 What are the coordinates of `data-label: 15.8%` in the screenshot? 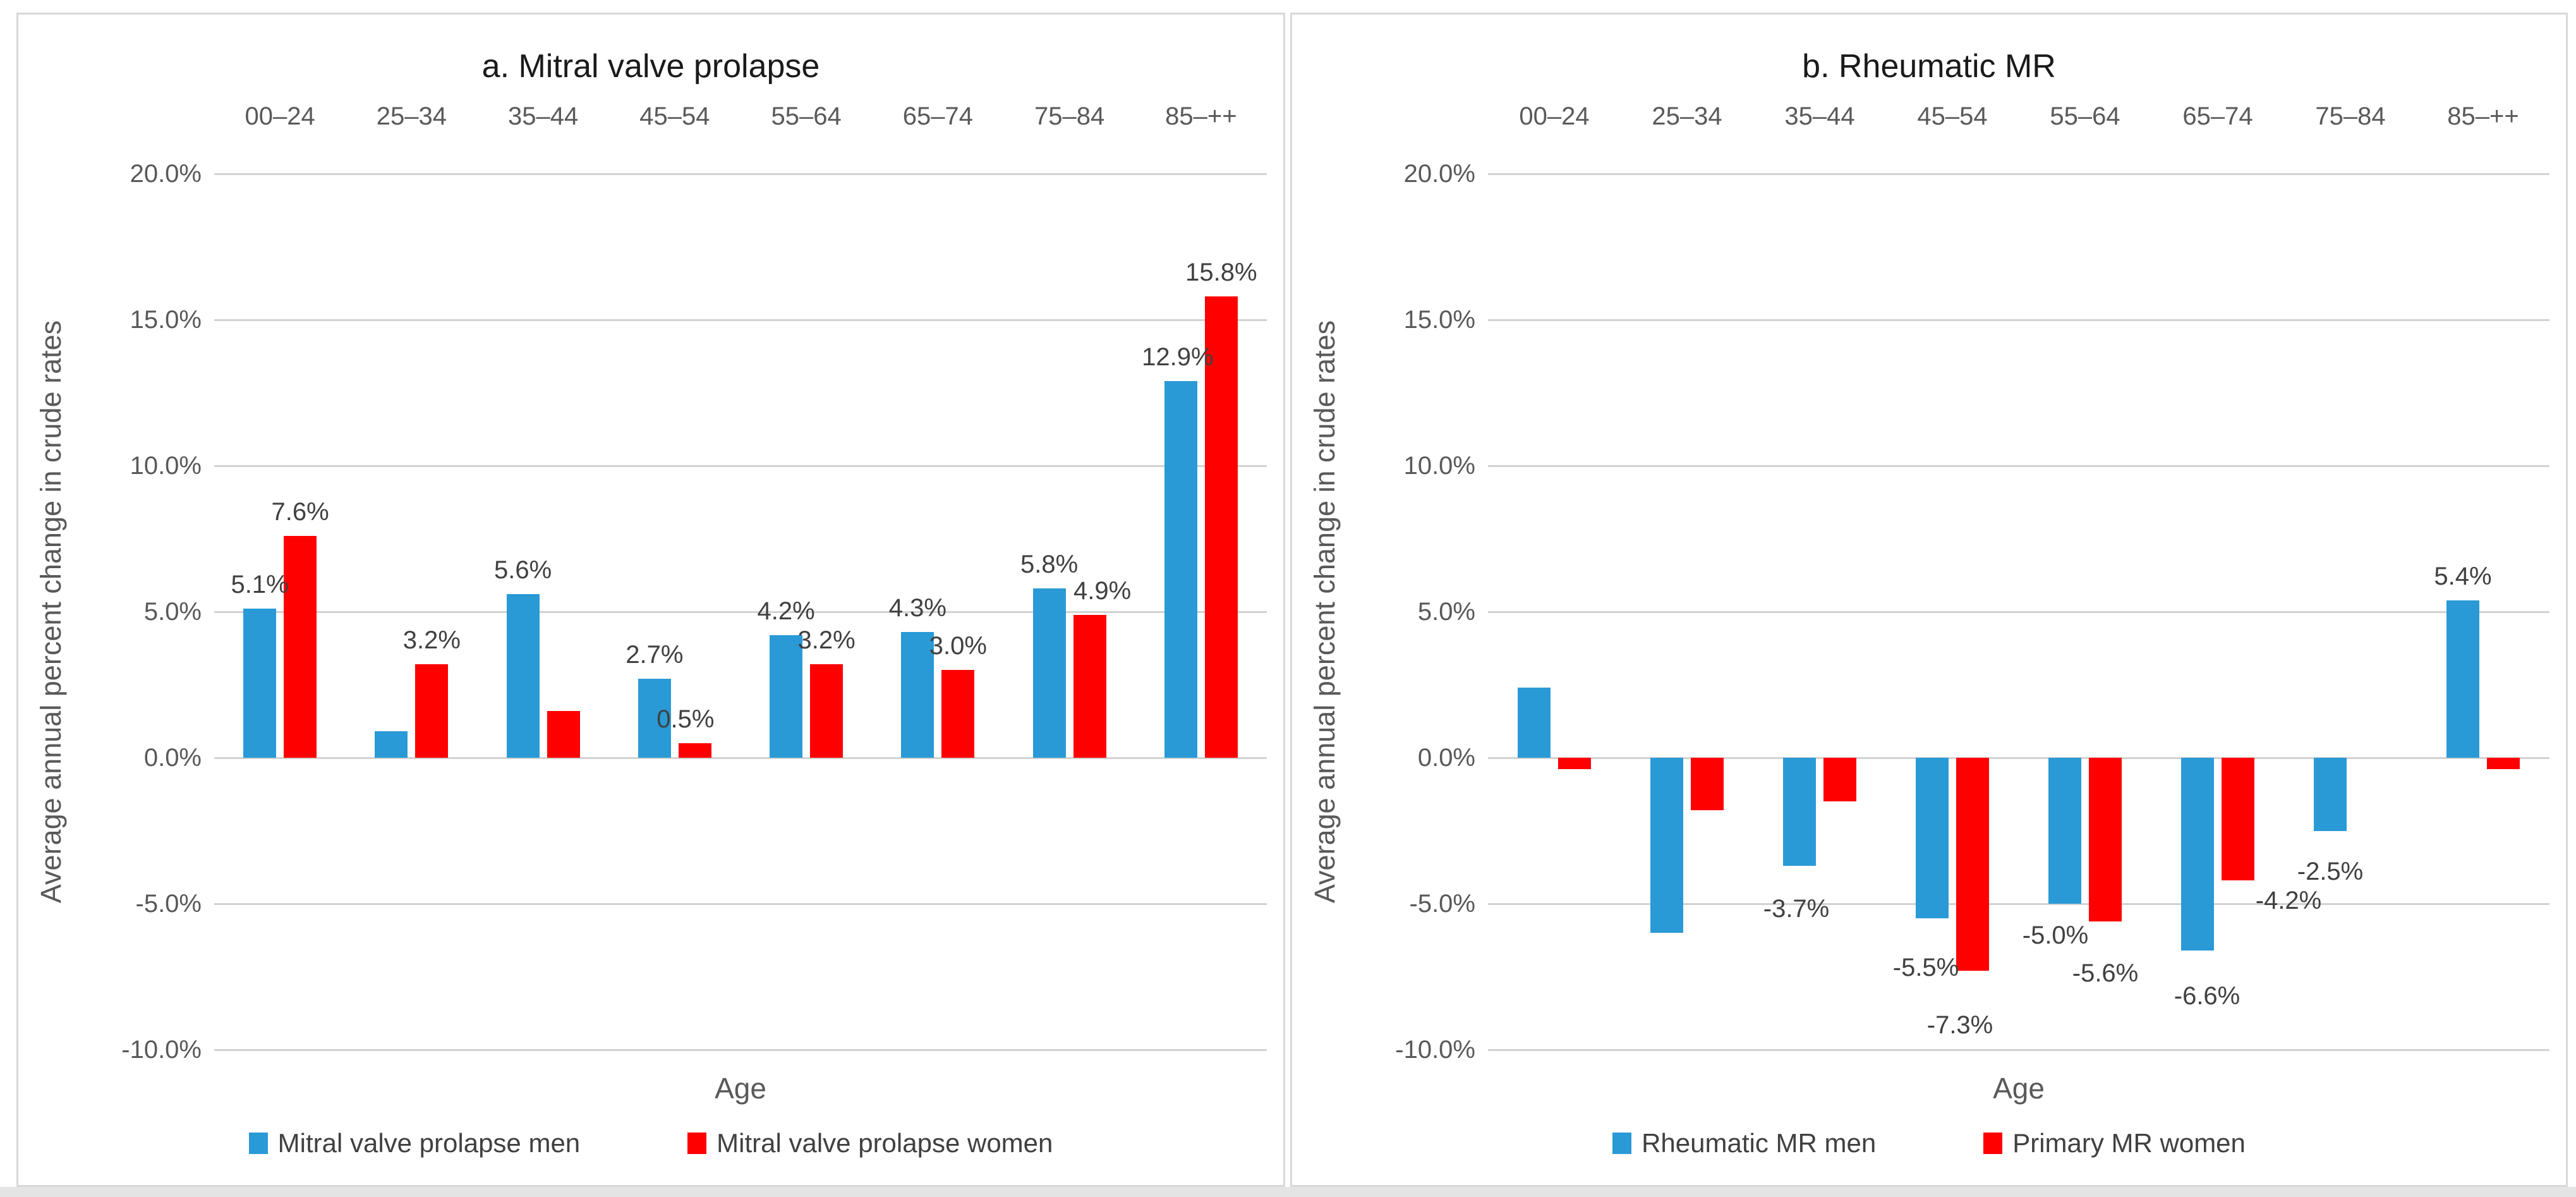 It's located at (1221, 272).